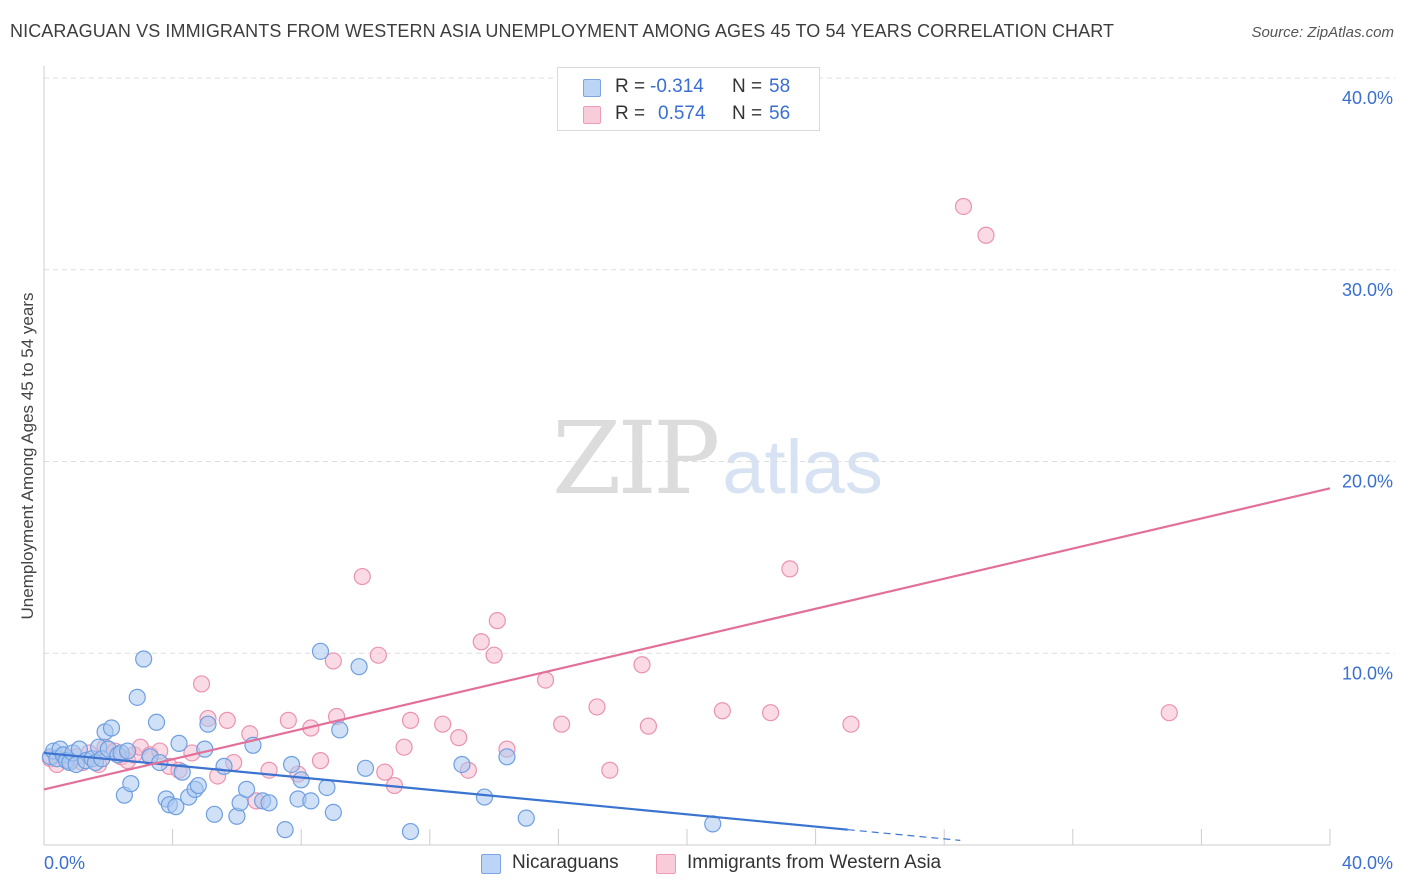 This screenshot has width=1406, height=892. What do you see at coordinates (491, 864) in the screenshot?
I see `bottom-legend-swatch-blue` at bounding box center [491, 864].